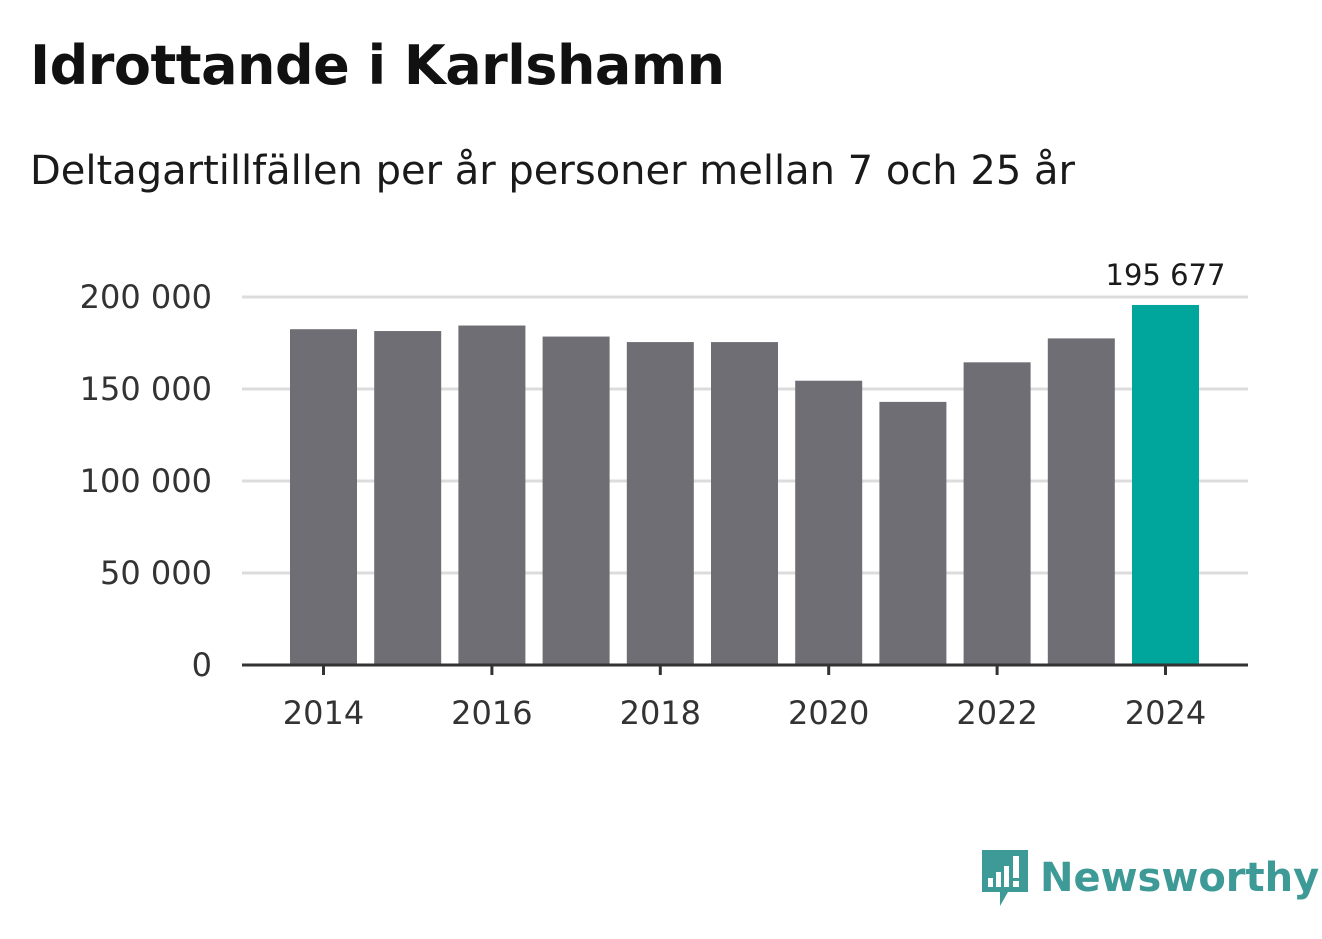 Image resolution: width=1322 pixels, height=939 pixels. What do you see at coordinates (1081, 501) in the screenshot?
I see `bar-2023` at bounding box center [1081, 501].